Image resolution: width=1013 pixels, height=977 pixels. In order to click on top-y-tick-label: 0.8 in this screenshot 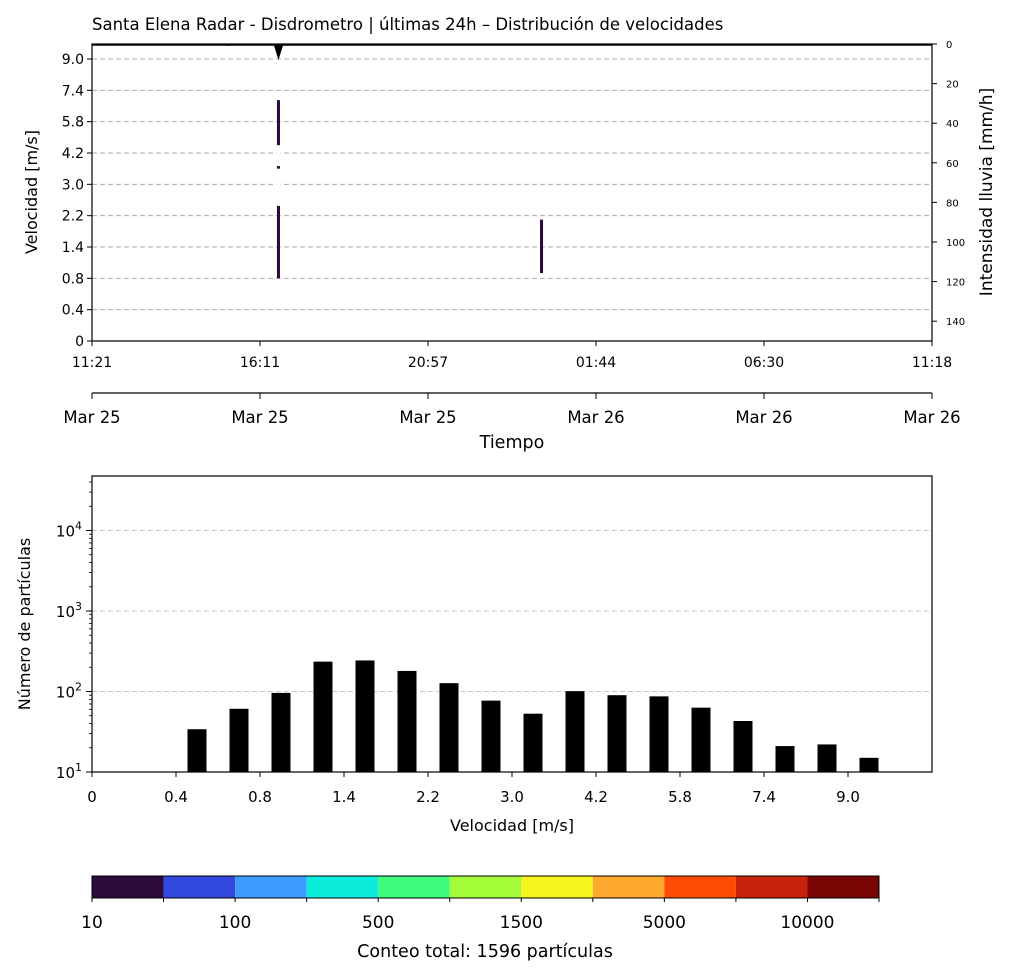, I will do `click(73, 279)`.